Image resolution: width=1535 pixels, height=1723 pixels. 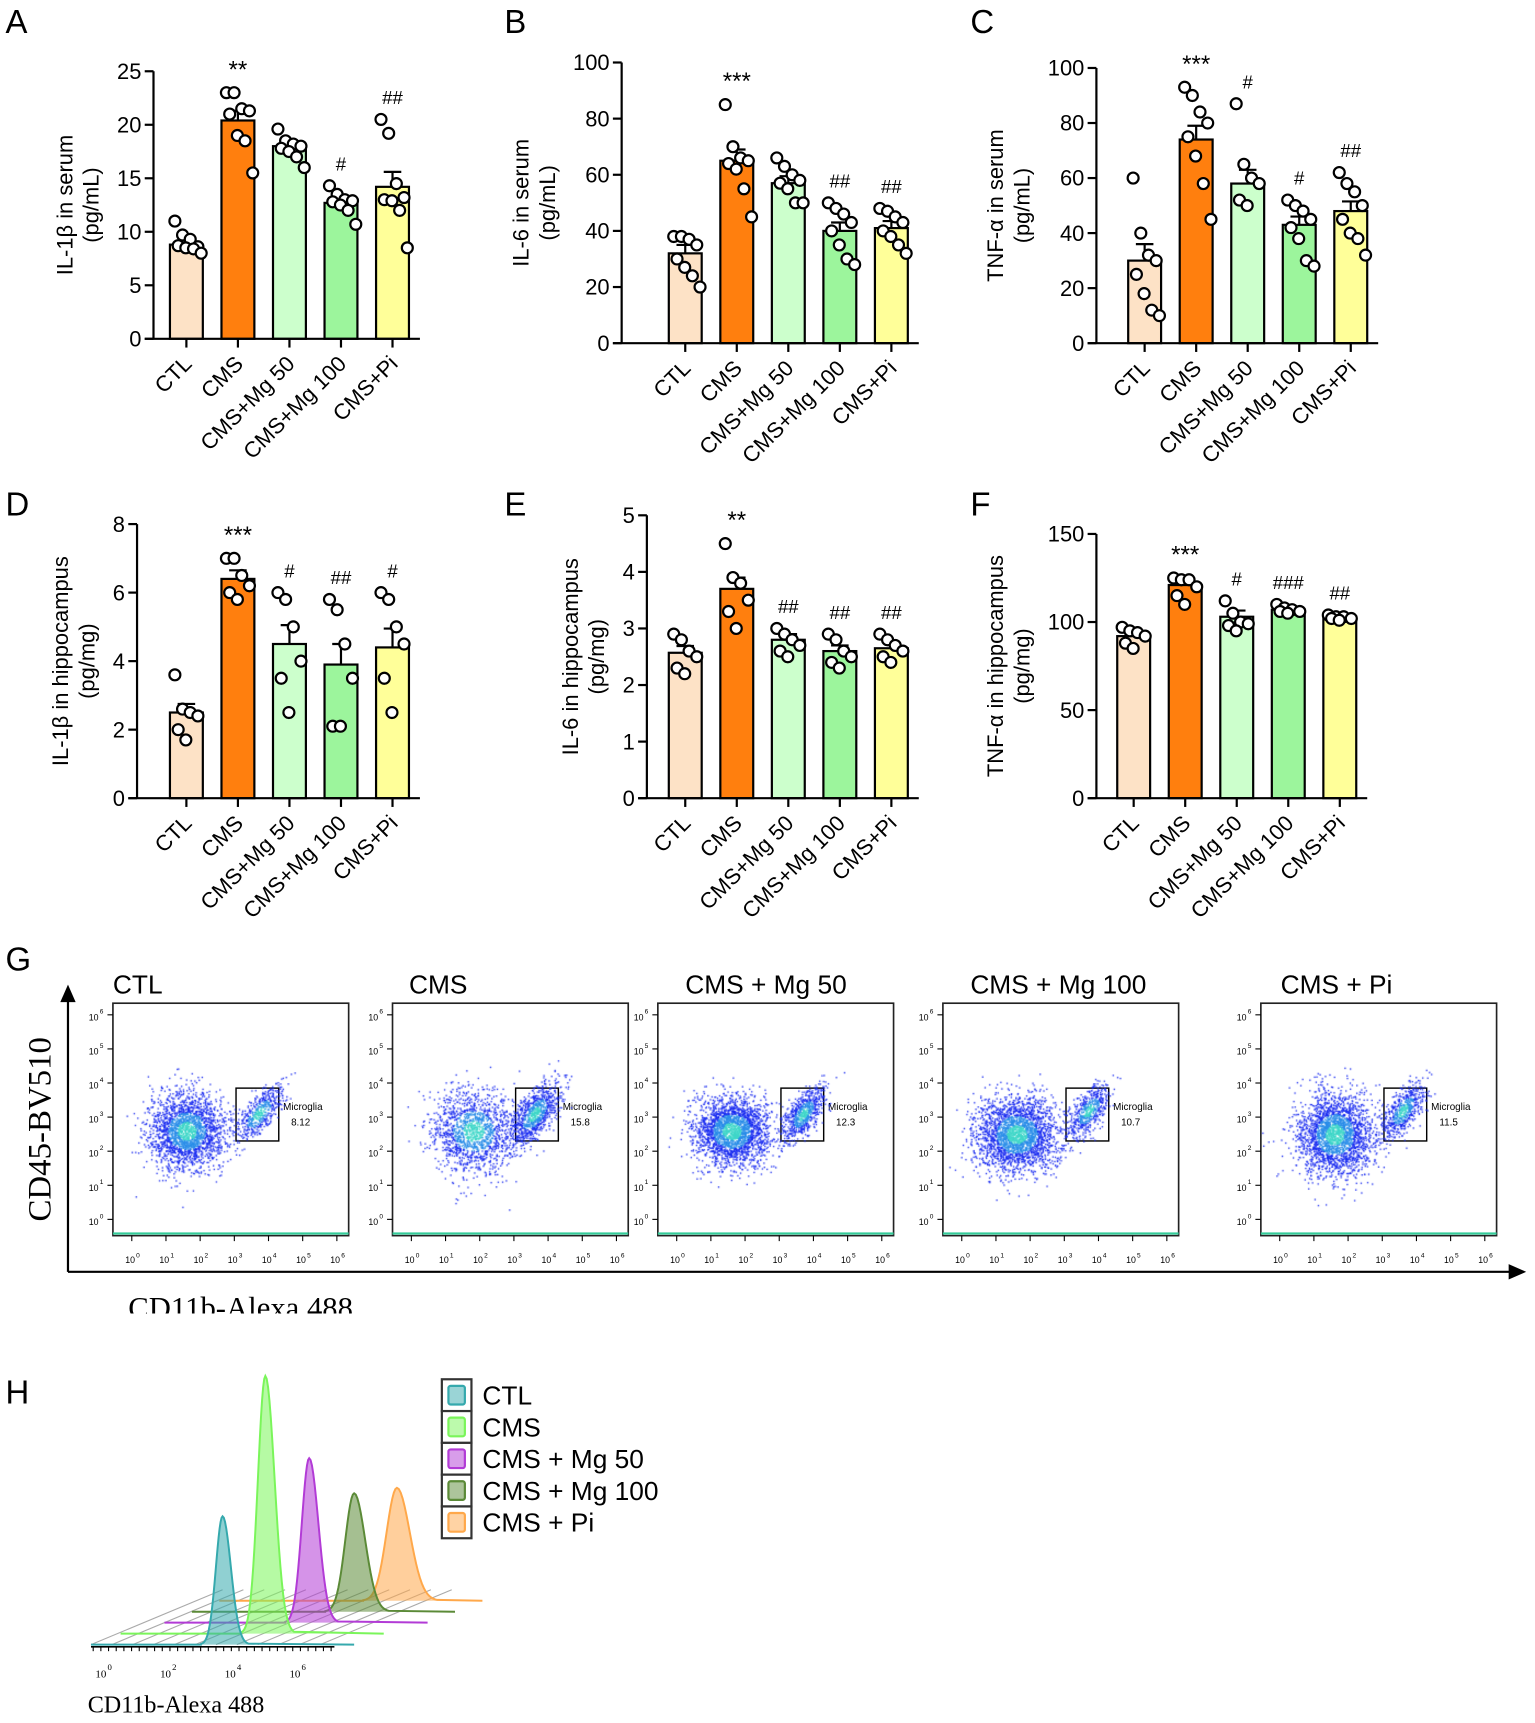 What do you see at coordinates (995, 205) in the screenshot?
I see `y-axis-label: TNF-α in serum` at bounding box center [995, 205].